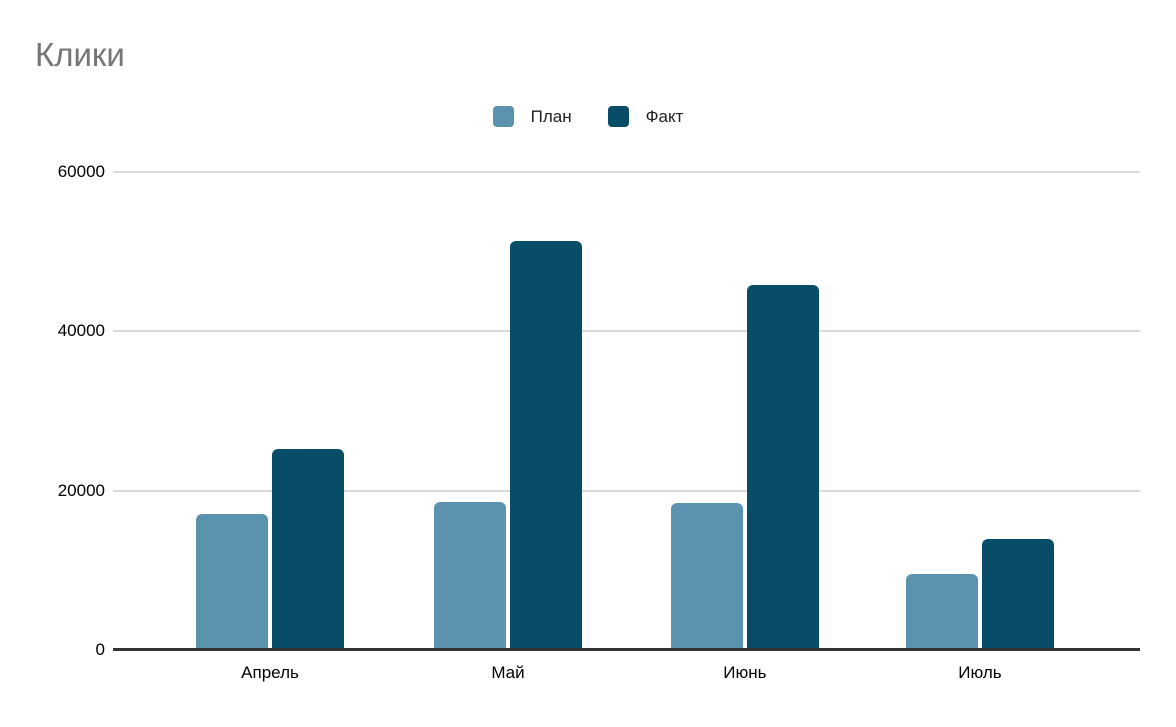  What do you see at coordinates (81, 171) in the screenshot?
I see `y-tick-label-60000: 60000` at bounding box center [81, 171].